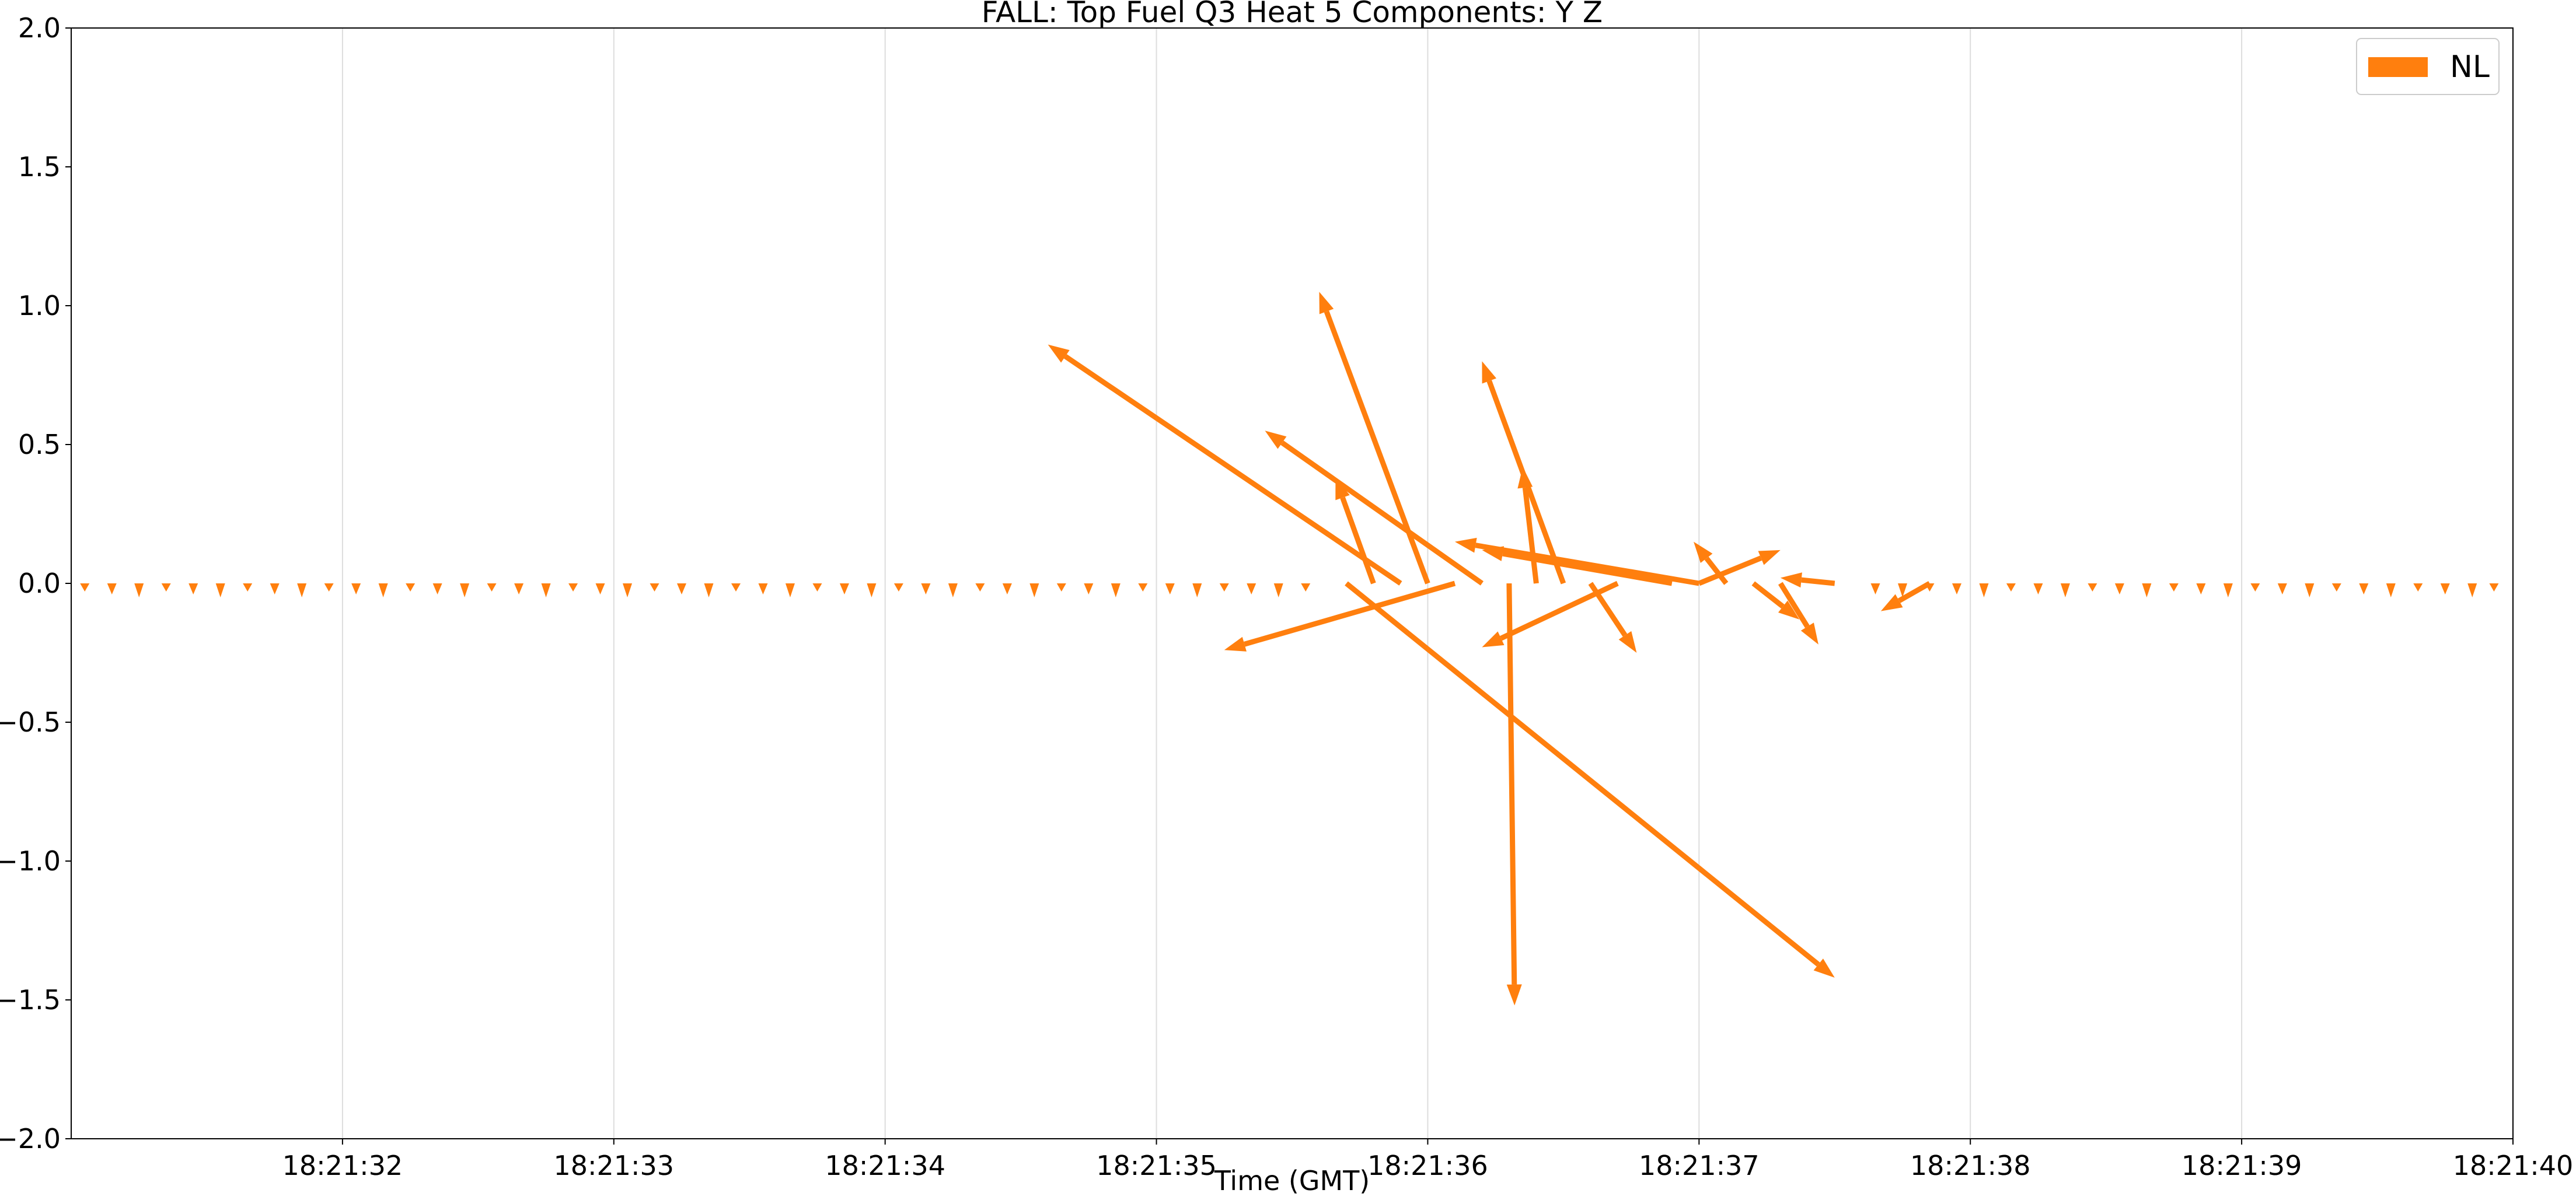 This screenshot has height=1200, width=2576. Describe the element at coordinates (2513, 1165) in the screenshot. I see `x-tick-label: 18:21:40` at that location.